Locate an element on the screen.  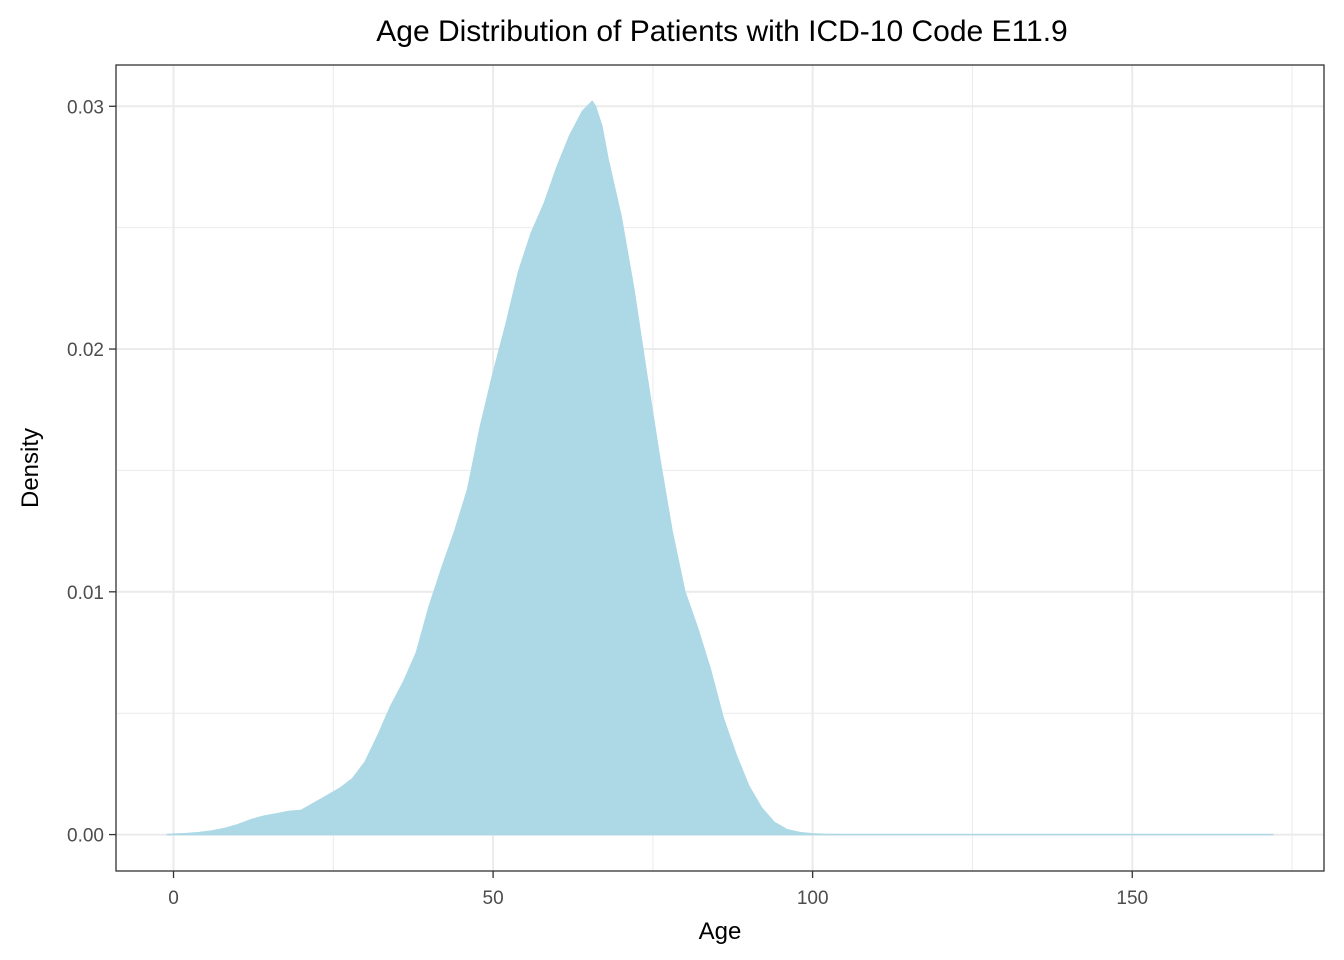
y-axis-title: Density is located at coordinates (30, 468).